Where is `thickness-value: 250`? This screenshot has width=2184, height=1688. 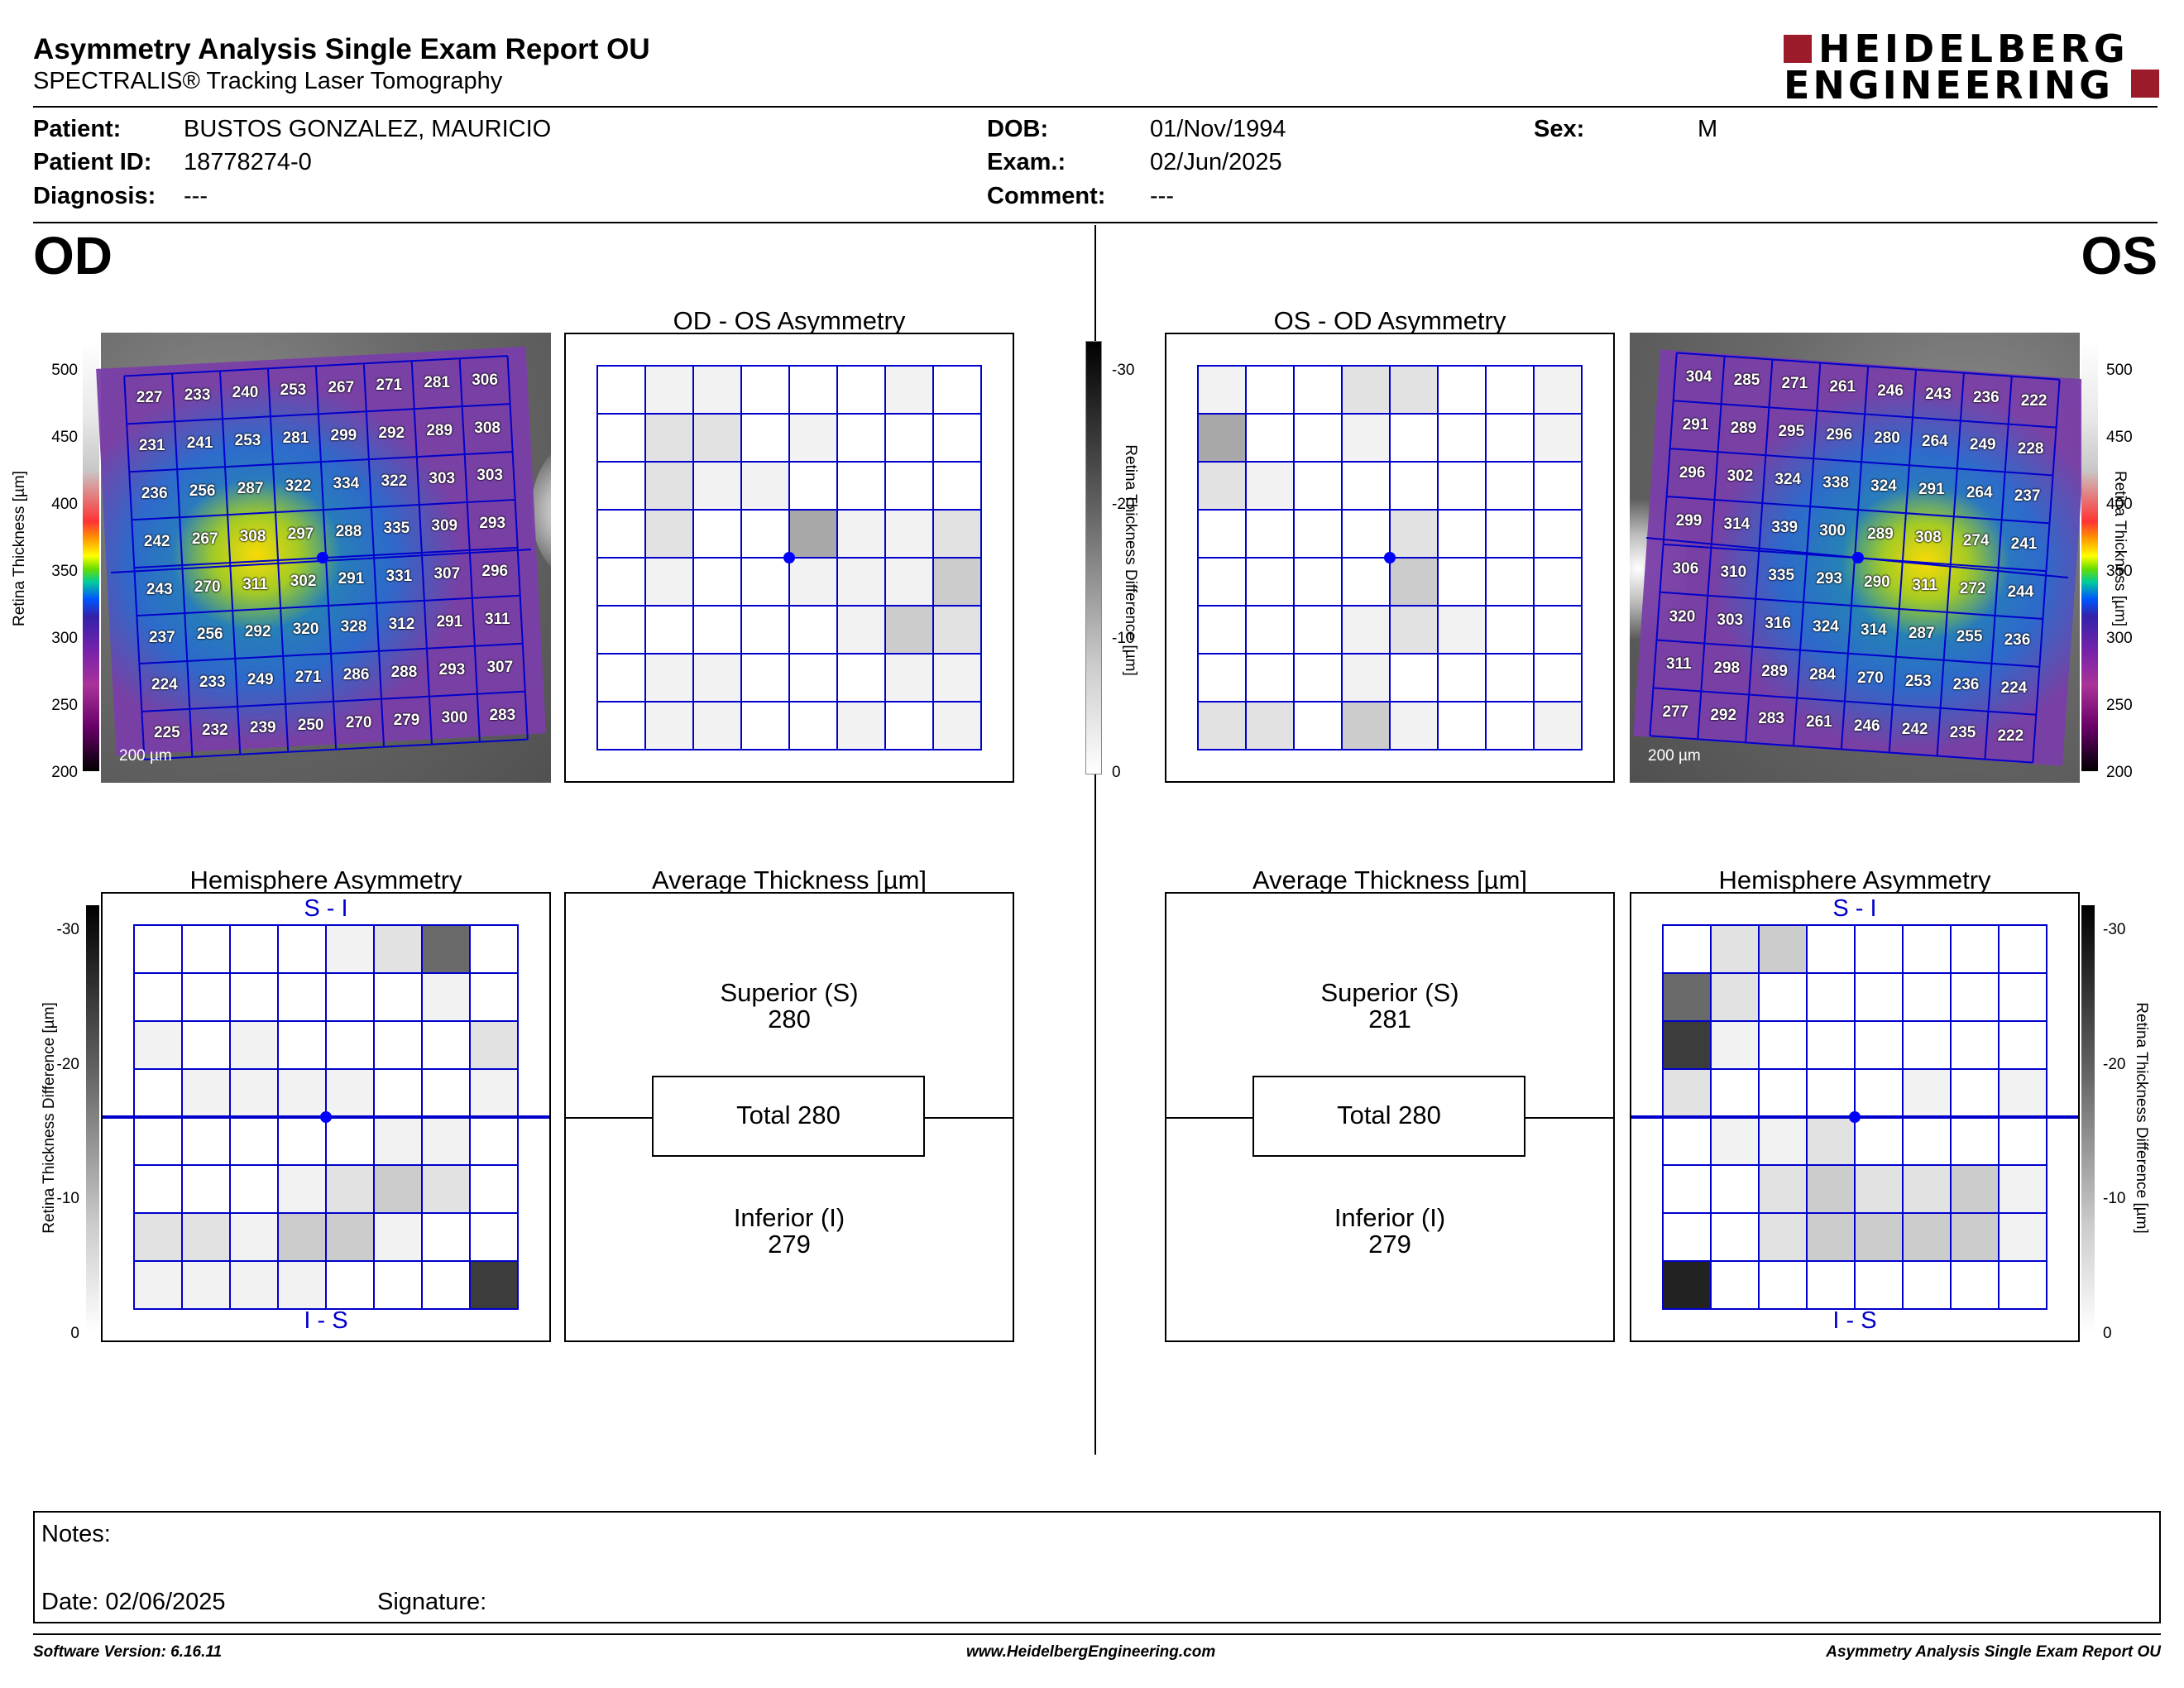
thickness-value: 250 is located at coordinates (310, 726).